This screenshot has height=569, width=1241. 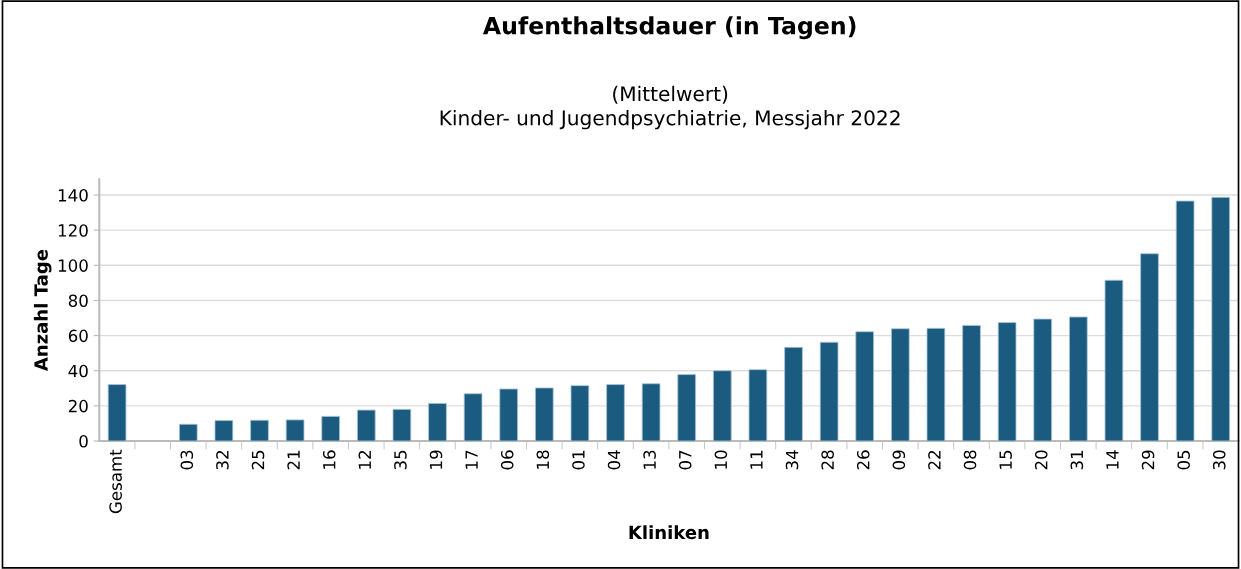 What do you see at coordinates (78, 371) in the screenshot?
I see `y-tick-label: 40` at bounding box center [78, 371].